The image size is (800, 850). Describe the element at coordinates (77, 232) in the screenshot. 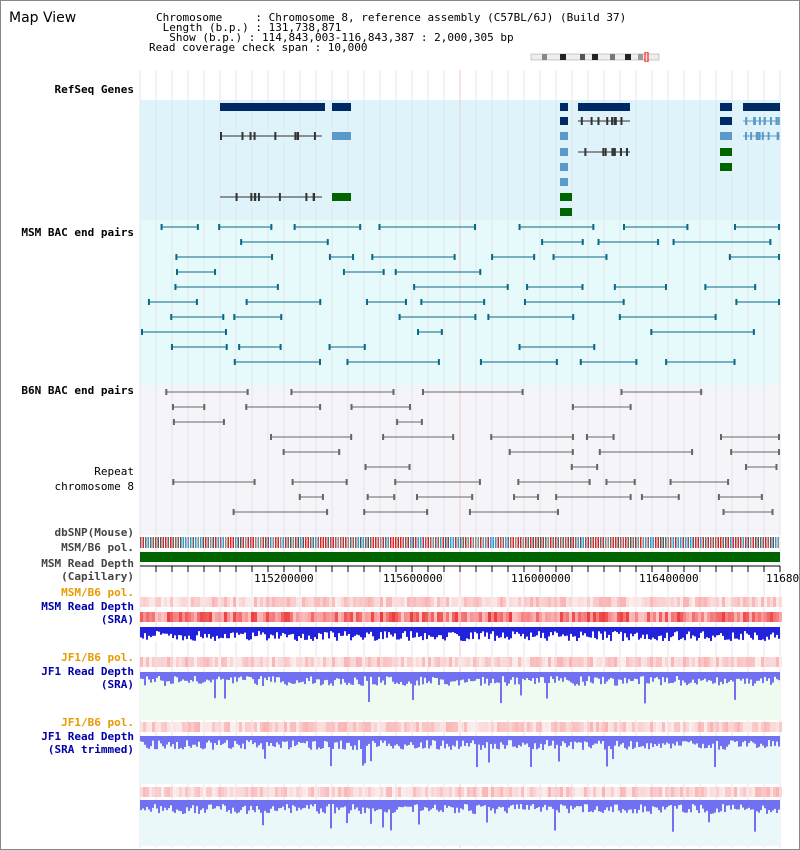

I see `msm-bac-track-label: MSM BAC end pairs` at that location.